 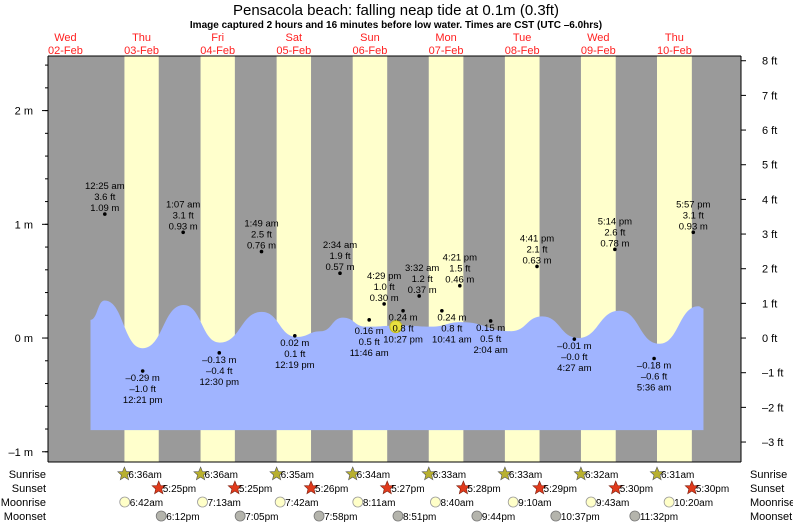 What do you see at coordinates (456, 503) in the screenshot?
I see `moonrise-time: 8:40am` at bounding box center [456, 503].